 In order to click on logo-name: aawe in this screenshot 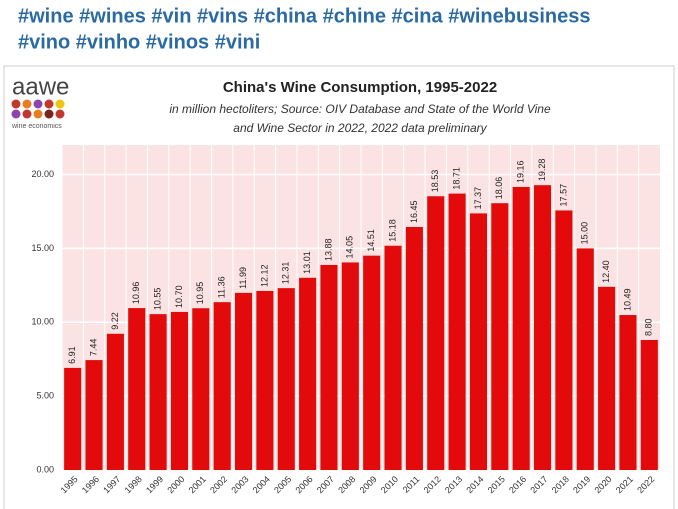, I will do `click(40, 86)`.